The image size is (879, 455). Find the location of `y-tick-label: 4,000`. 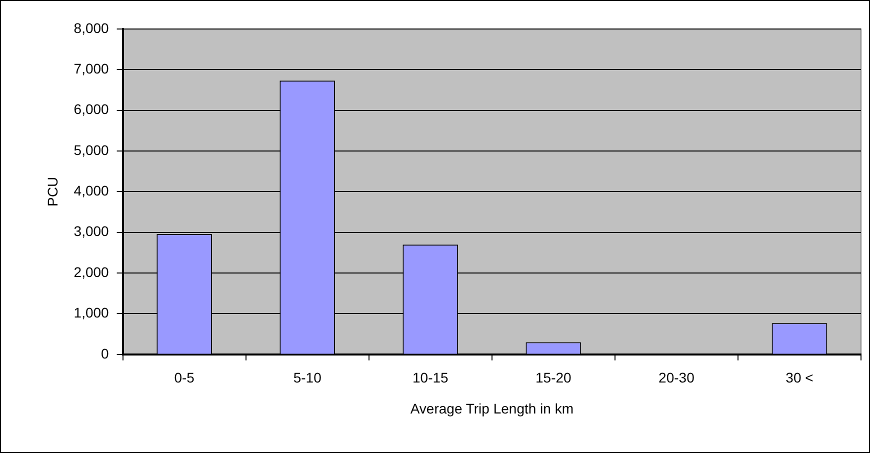

y-tick-label: 4,000 is located at coordinates (92, 190).